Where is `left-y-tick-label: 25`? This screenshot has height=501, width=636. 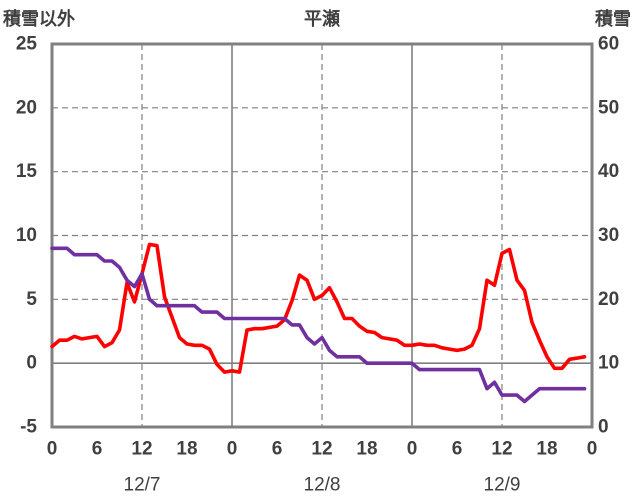
left-y-tick-label: 25 is located at coordinates (27, 44).